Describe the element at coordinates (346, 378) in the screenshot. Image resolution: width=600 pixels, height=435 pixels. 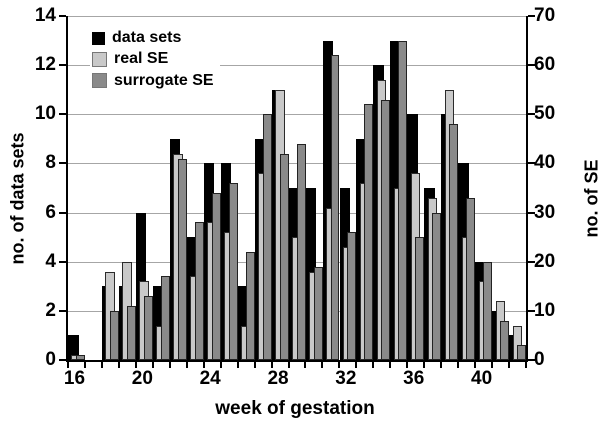
I see `x-axis-label-32: 32` at that location.